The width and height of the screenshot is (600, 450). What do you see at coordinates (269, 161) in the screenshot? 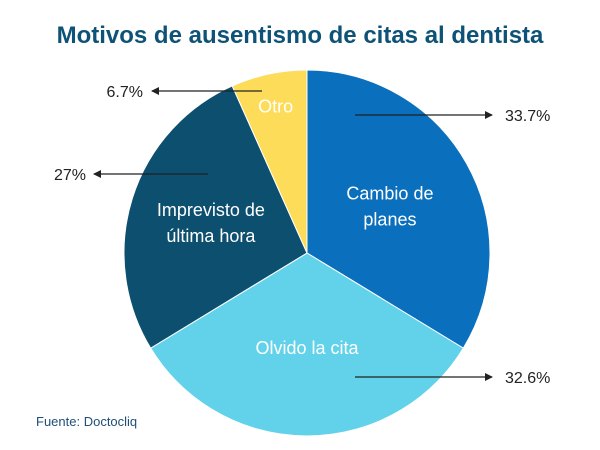
I see `pie-slice` at bounding box center [269, 161].